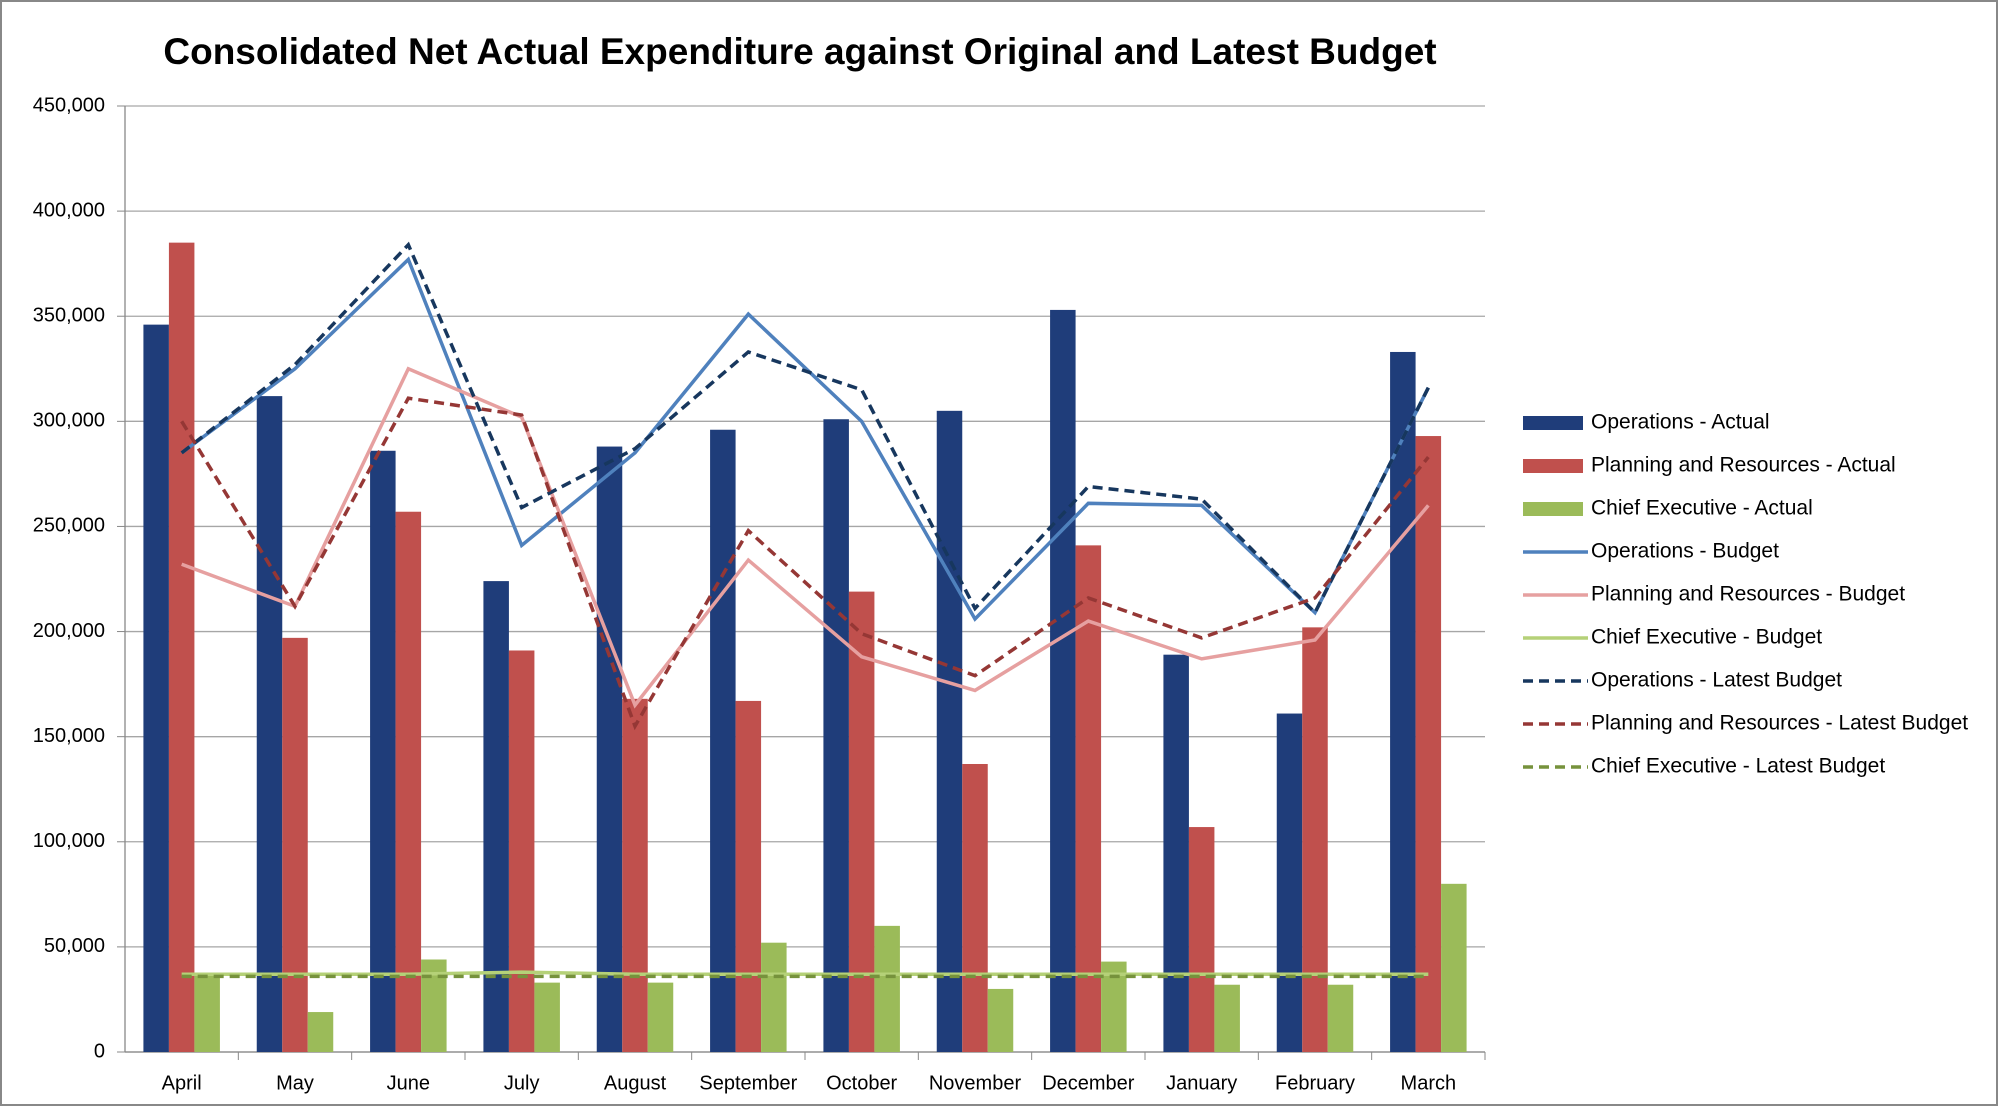 Image resolution: width=1999 pixels, height=1107 pixels. What do you see at coordinates (295, 1083) in the screenshot?
I see `x-tick-label: May` at bounding box center [295, 1083].